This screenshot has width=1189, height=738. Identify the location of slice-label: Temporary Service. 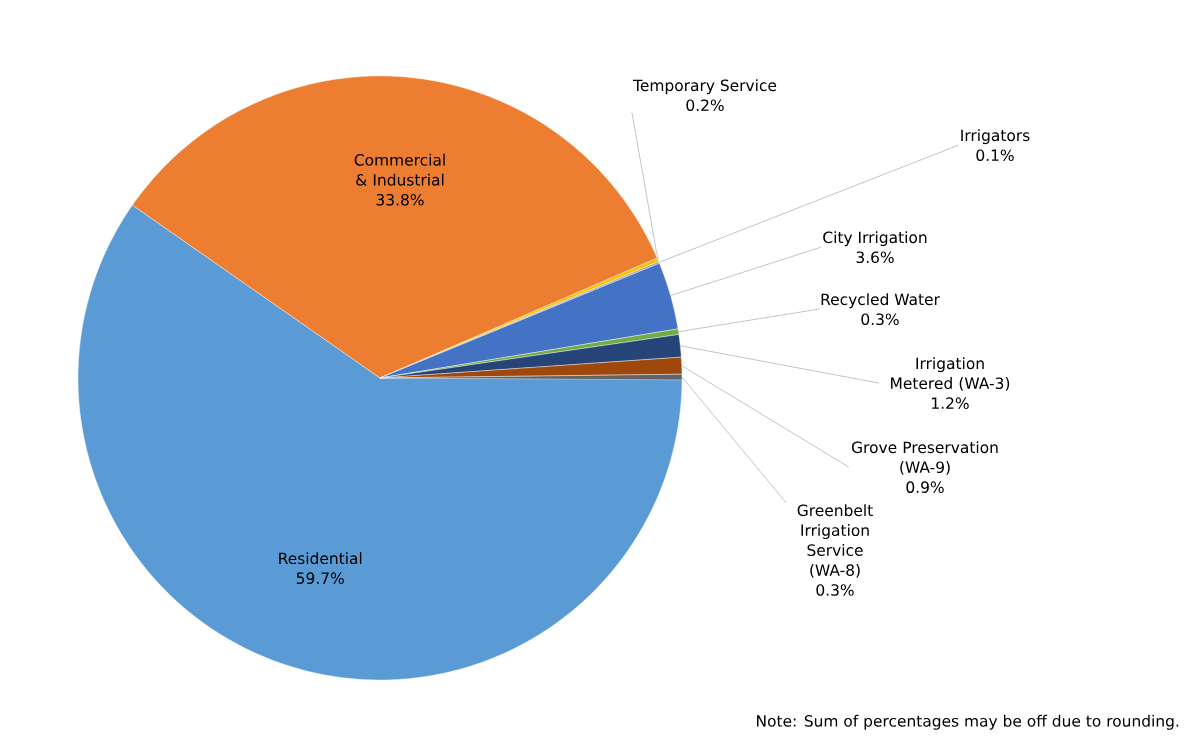
(705, 87).